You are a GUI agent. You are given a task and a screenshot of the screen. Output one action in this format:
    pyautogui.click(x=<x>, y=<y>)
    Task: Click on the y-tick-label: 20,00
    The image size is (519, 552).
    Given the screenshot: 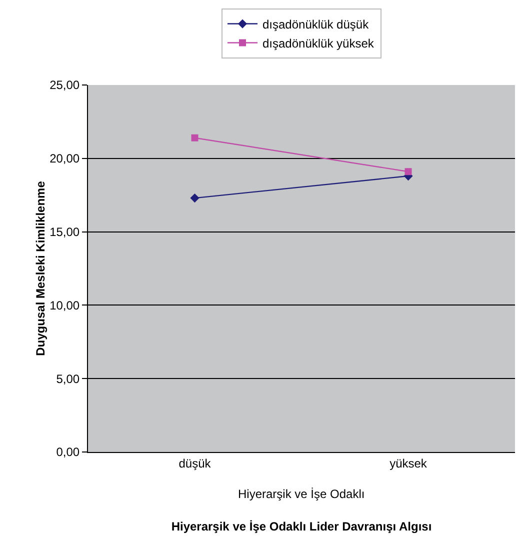 What is the action you would take?
    pyautogui.click(x=65, y=159)
    